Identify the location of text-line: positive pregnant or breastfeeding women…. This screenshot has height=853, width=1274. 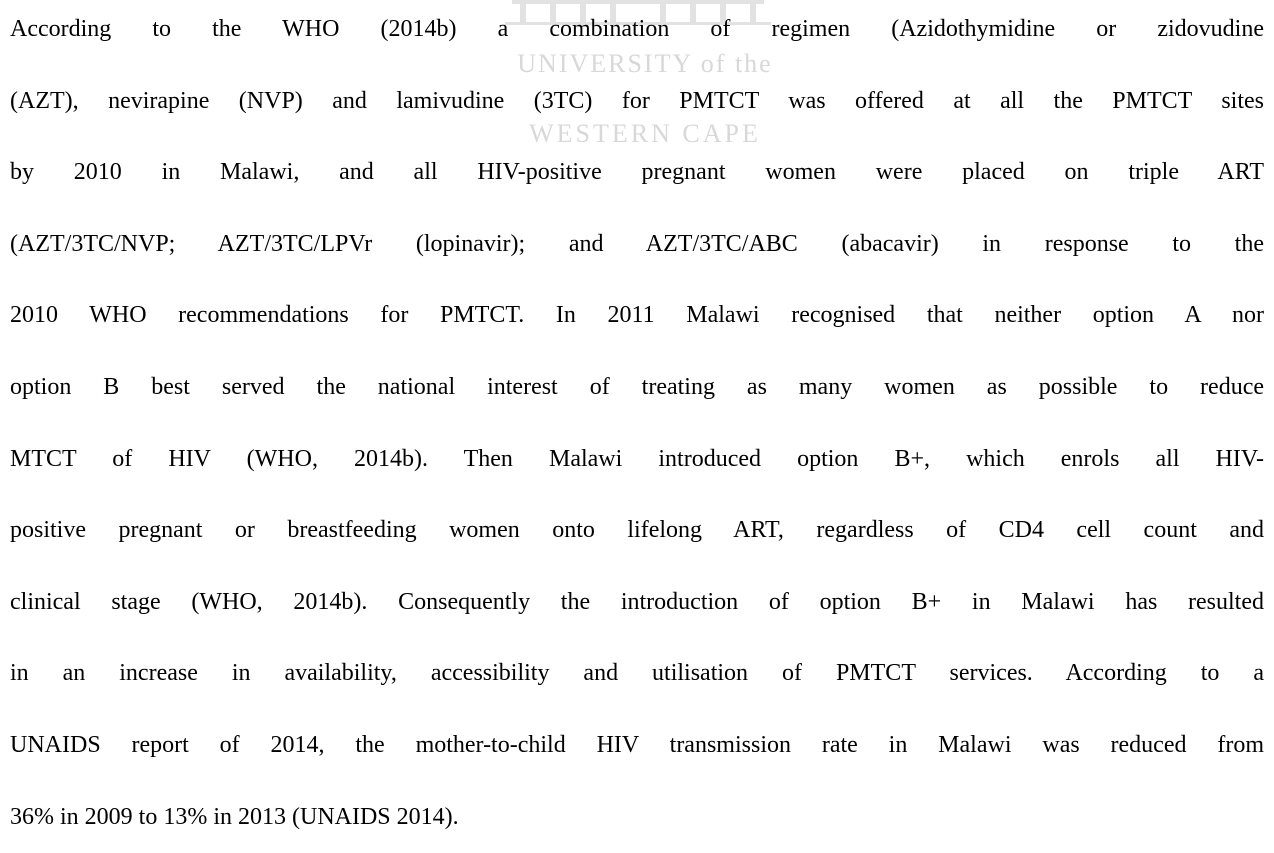
(637, 530).